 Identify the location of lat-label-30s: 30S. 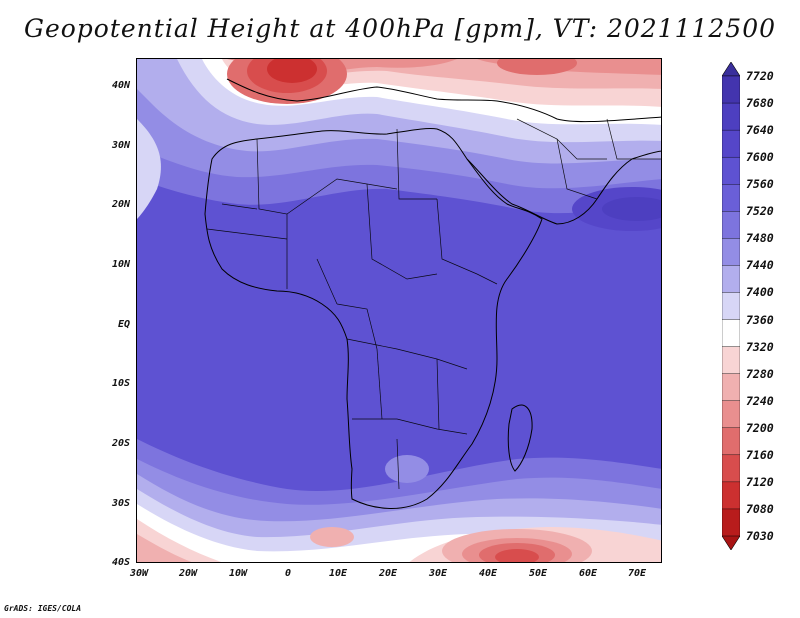
(120, 503).